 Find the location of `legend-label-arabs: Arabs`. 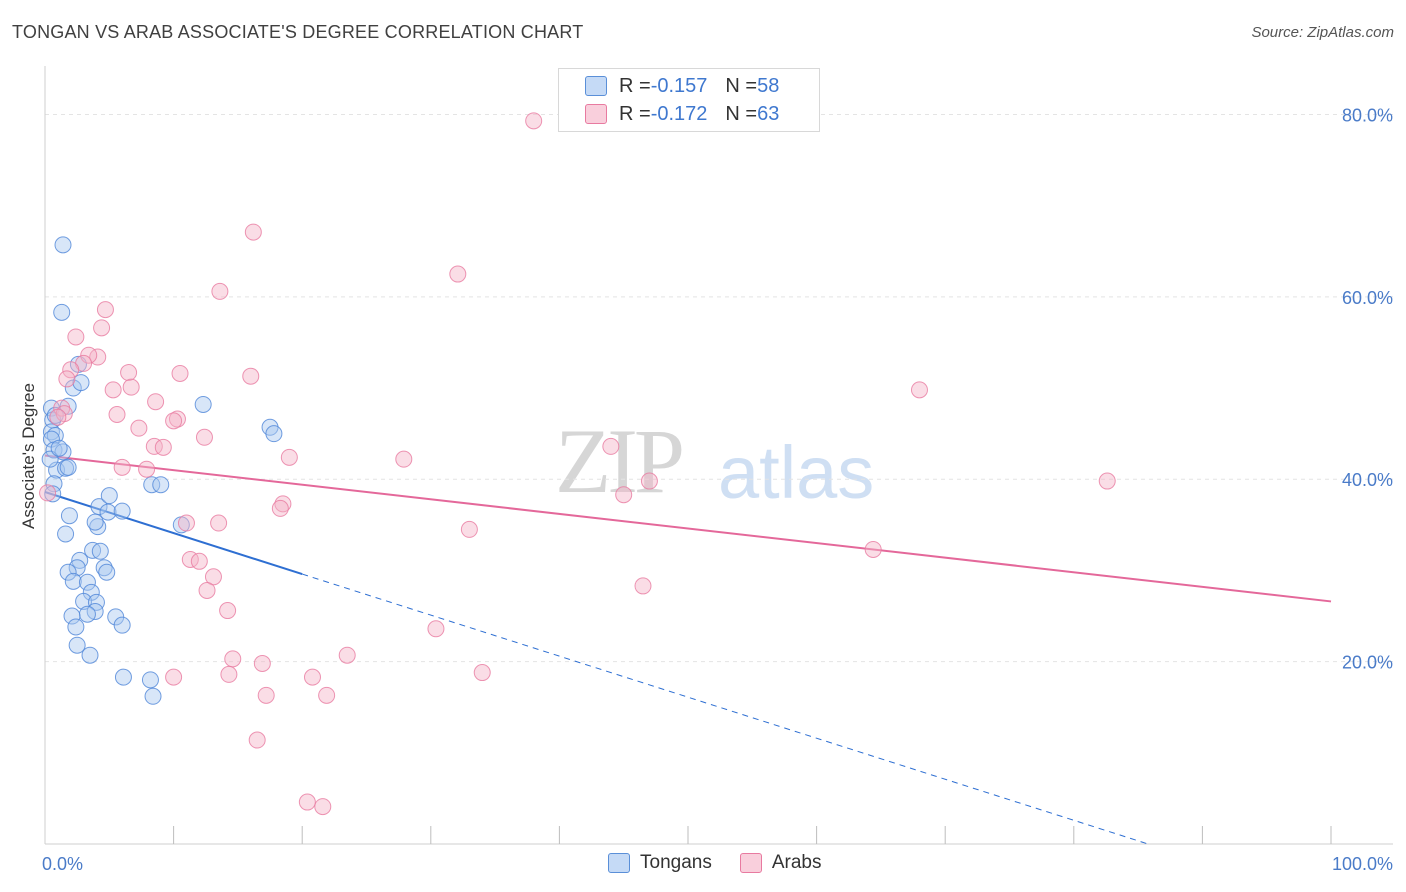

legend-label-arabs: Arabs is located at coordinates (796, 862).